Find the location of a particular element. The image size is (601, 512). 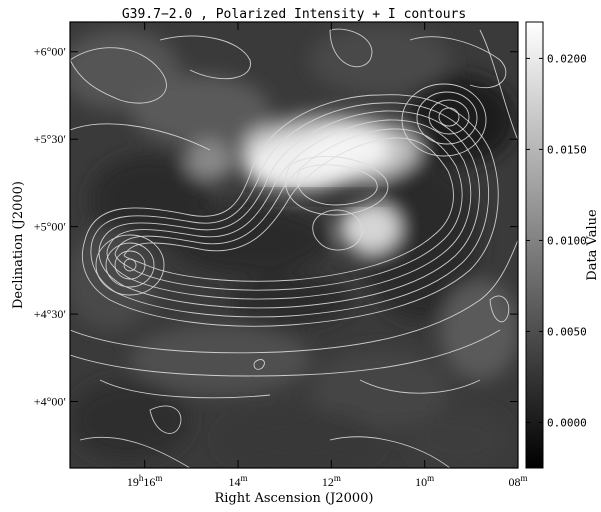

y-tick-label: +4°00′ is located at coordinates (50, 402).